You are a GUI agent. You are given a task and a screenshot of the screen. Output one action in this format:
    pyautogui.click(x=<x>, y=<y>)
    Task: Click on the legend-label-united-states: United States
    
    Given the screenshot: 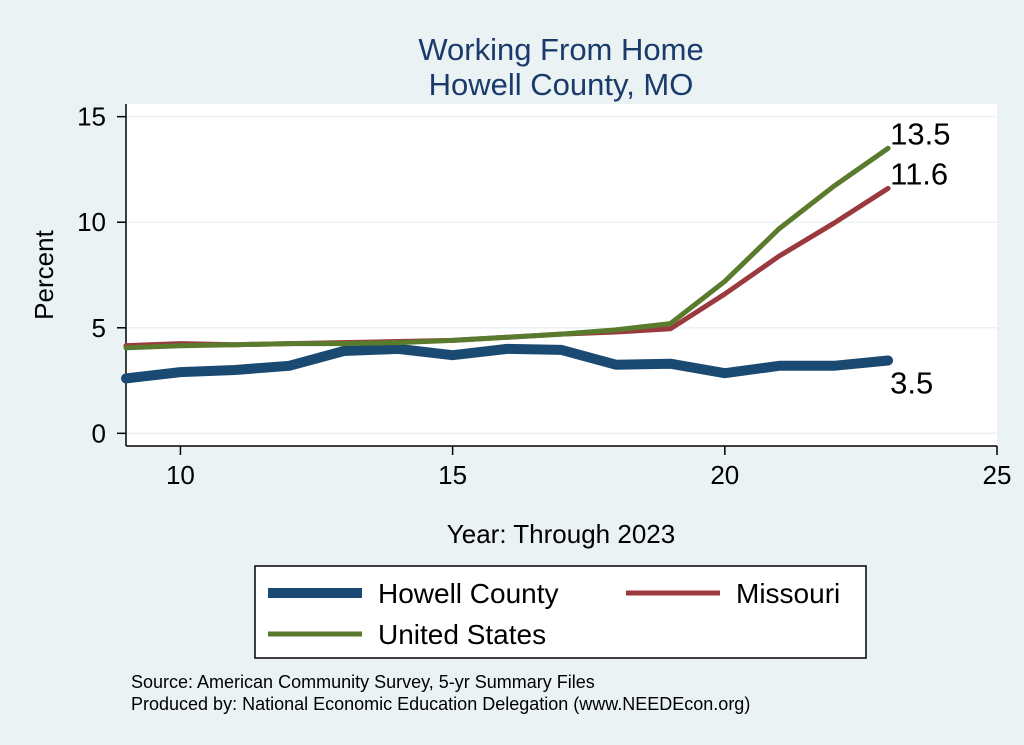 What is the action you would take?
    pyautogui.click(x=462, y=634)
    